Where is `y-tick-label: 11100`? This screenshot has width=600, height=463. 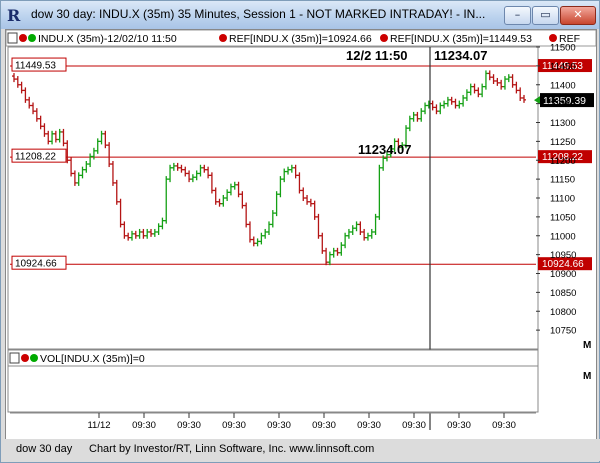
y-tick-label: 11100 is located at coordinates (562, 199).